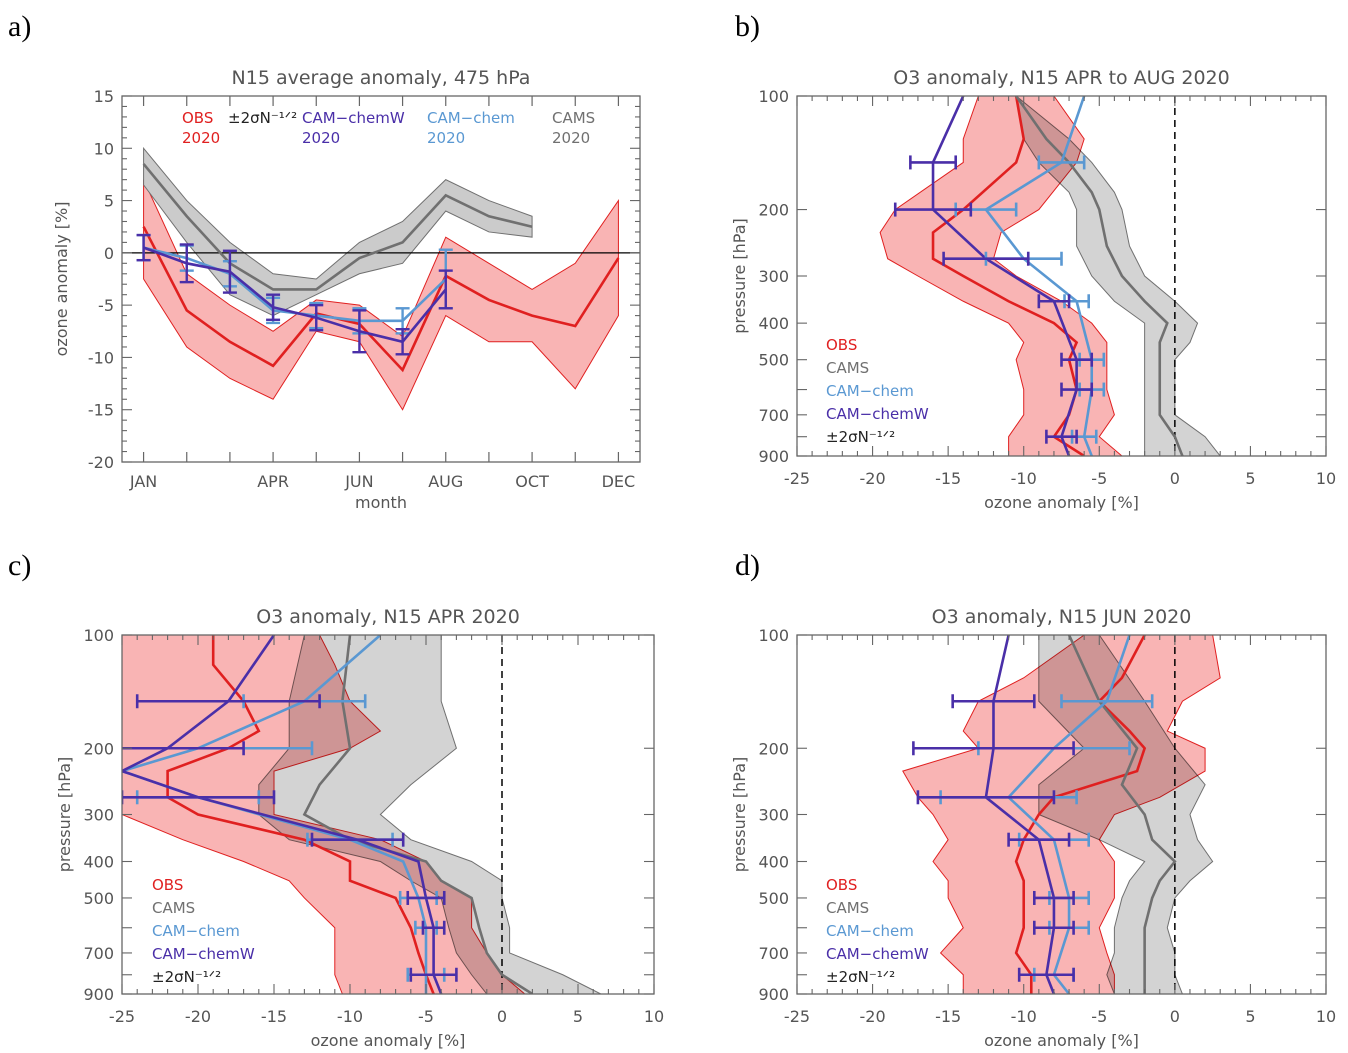  Describe the element at coordinates (358, 481) in the screenshot. I see `x-tick-label: JUN` at that location.